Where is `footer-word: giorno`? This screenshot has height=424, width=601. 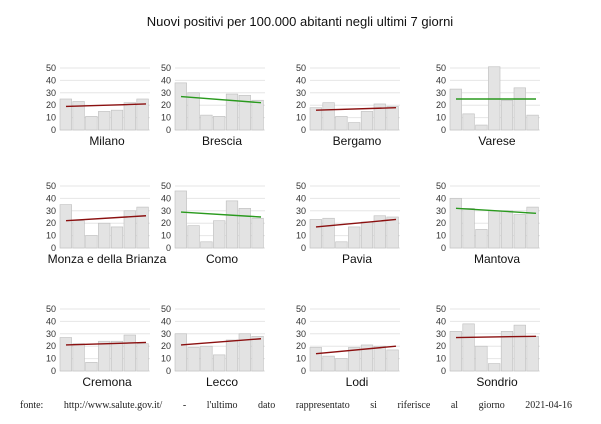
footer-word: giorno is located at coordinates (491, 405).